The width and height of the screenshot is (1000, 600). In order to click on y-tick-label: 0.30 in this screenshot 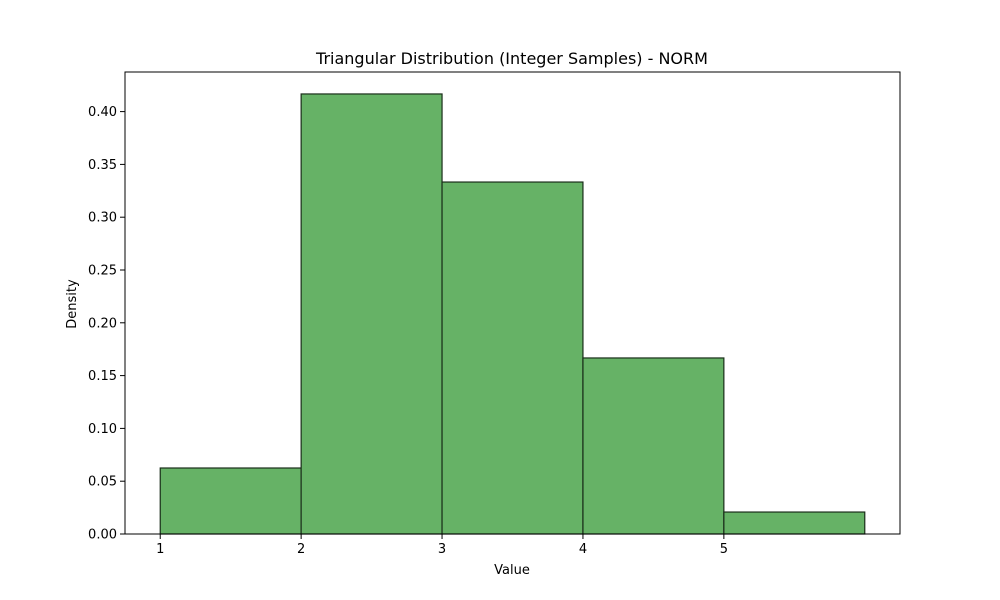, I will do `click(102, 218)`.